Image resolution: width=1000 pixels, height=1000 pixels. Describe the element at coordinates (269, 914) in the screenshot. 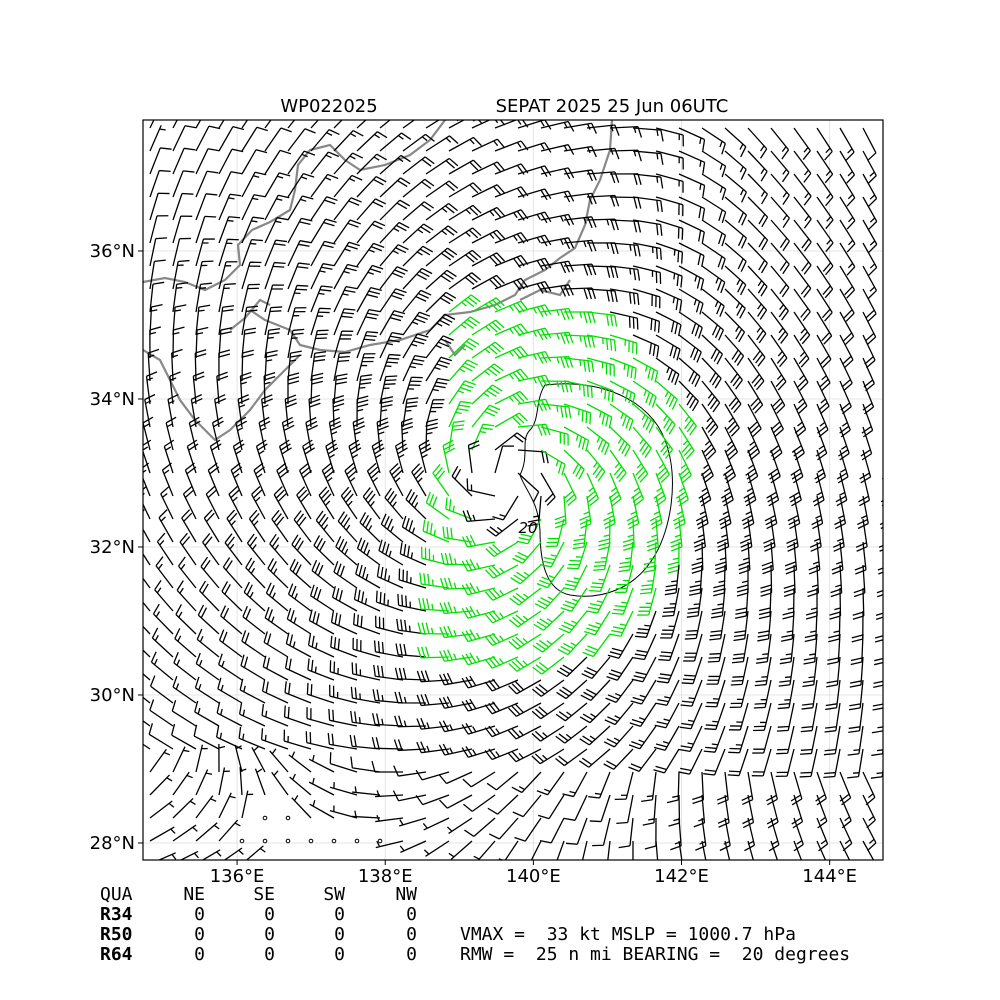

I see `table-cell: 0` at that location.